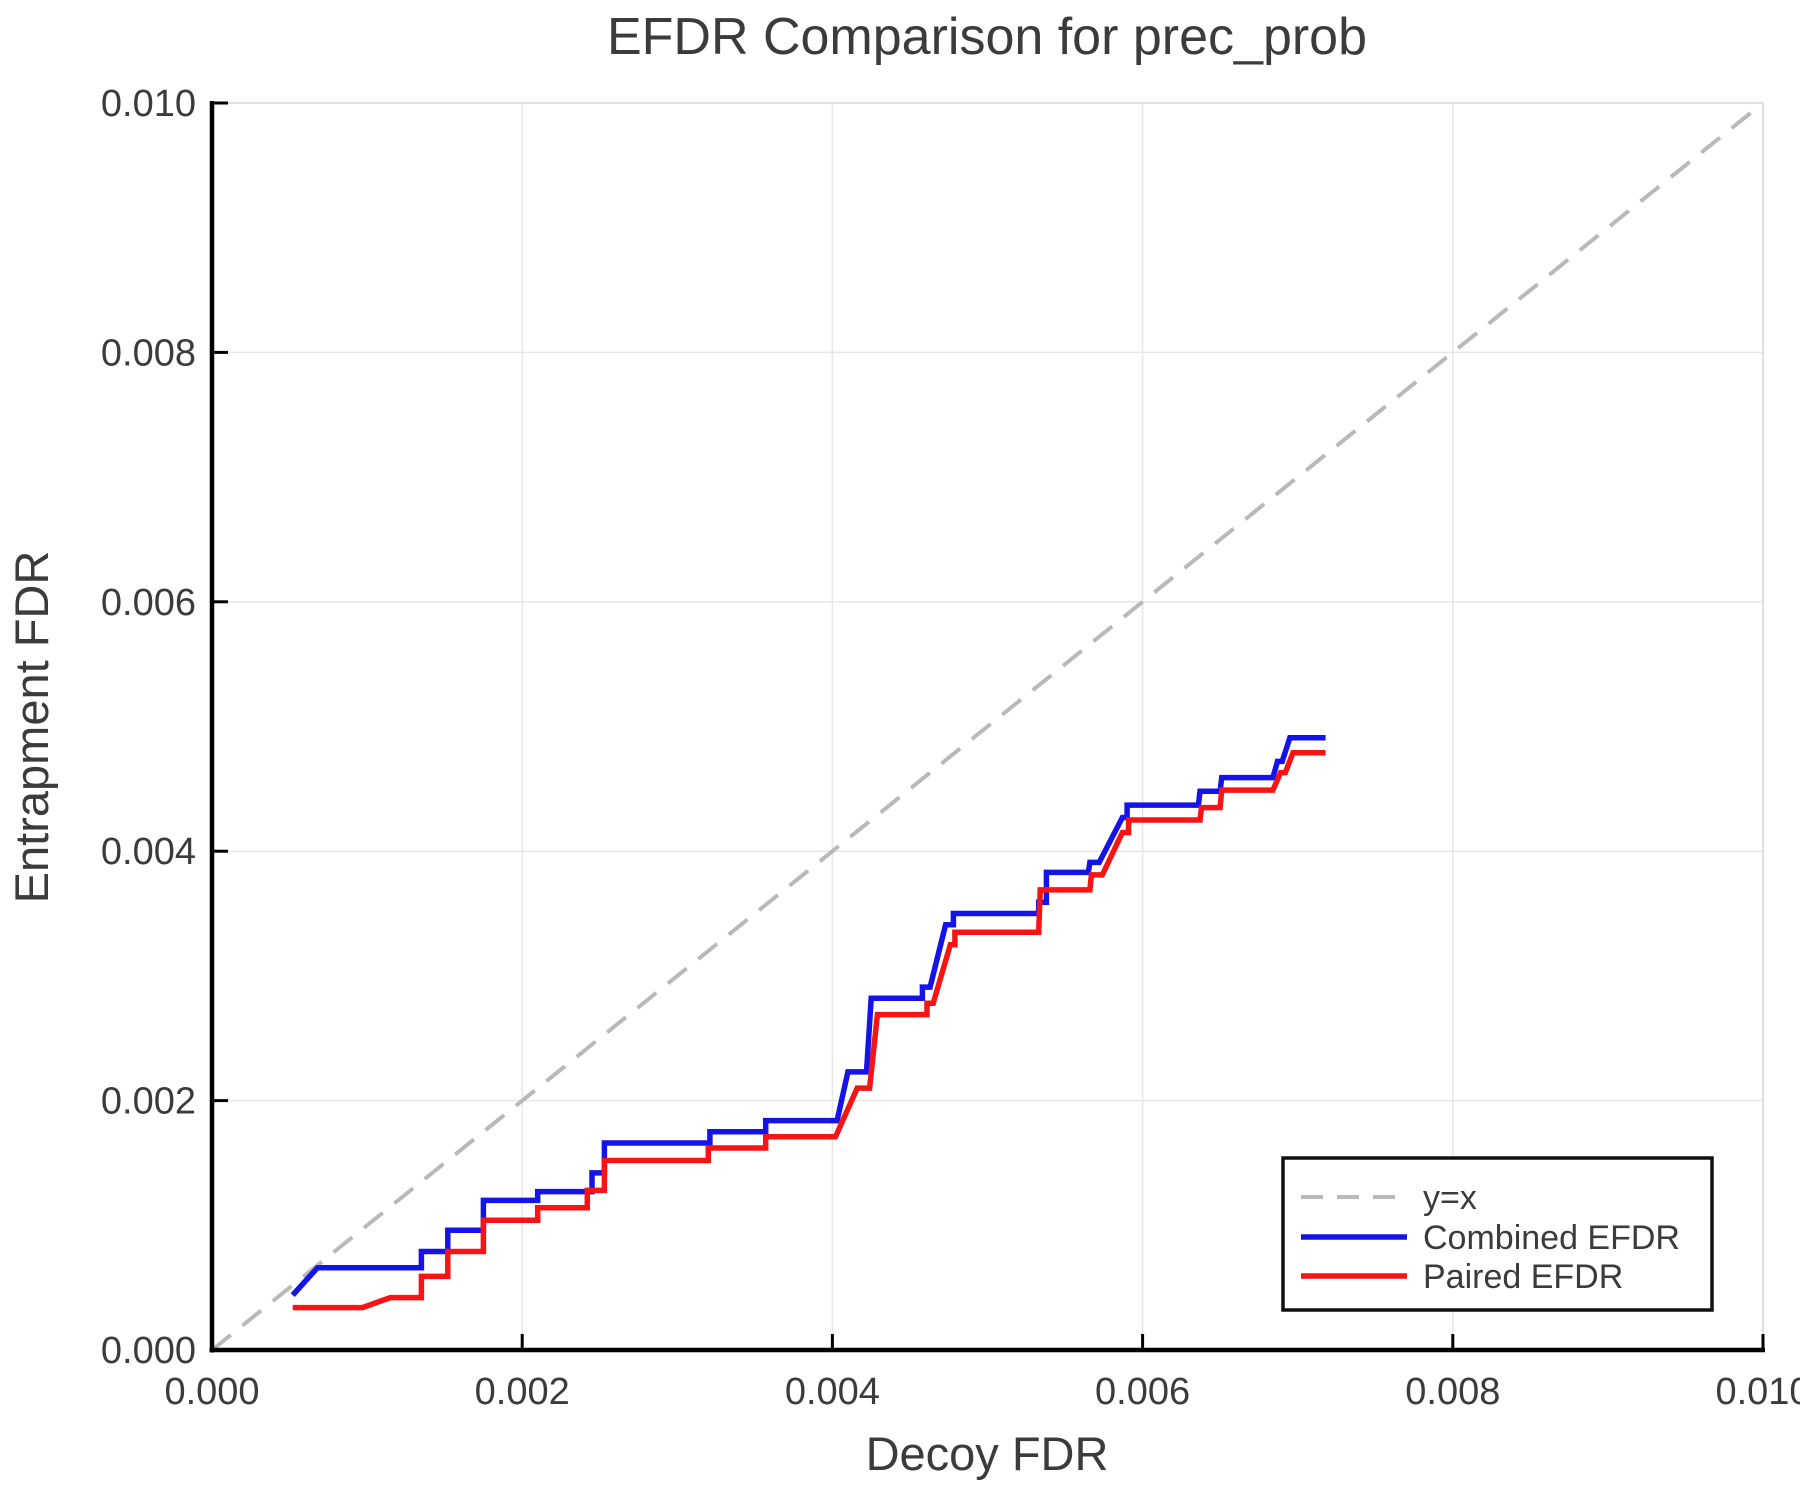 Image resolution: width=1800 pixels, height=1500 pixels. I want to click on x-tick-label: 0.008, so click(1452, 1392).